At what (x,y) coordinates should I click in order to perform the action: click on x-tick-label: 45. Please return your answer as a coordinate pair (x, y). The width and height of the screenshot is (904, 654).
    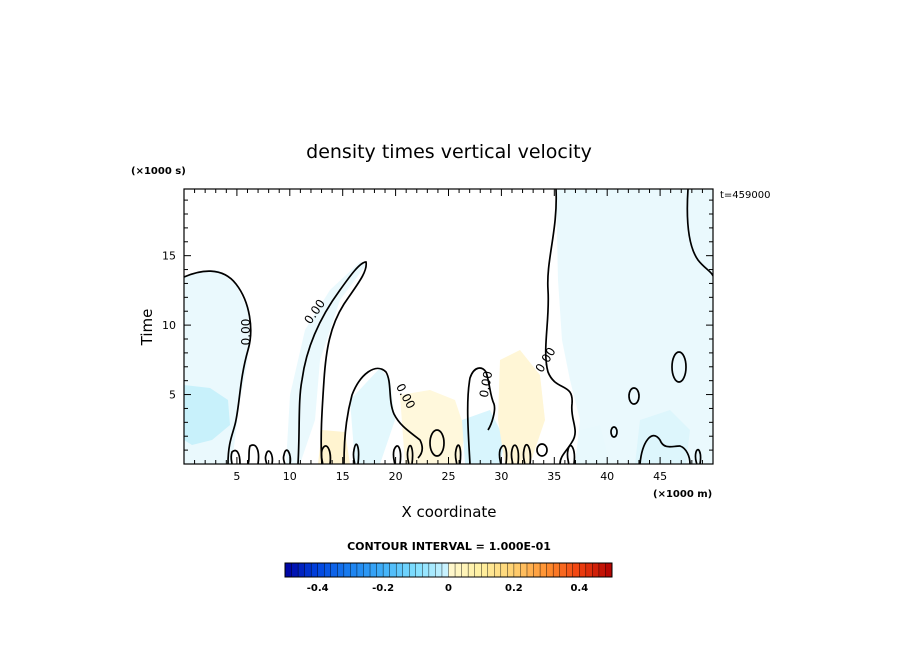
    Looking at the image, I should click on (660, 476).